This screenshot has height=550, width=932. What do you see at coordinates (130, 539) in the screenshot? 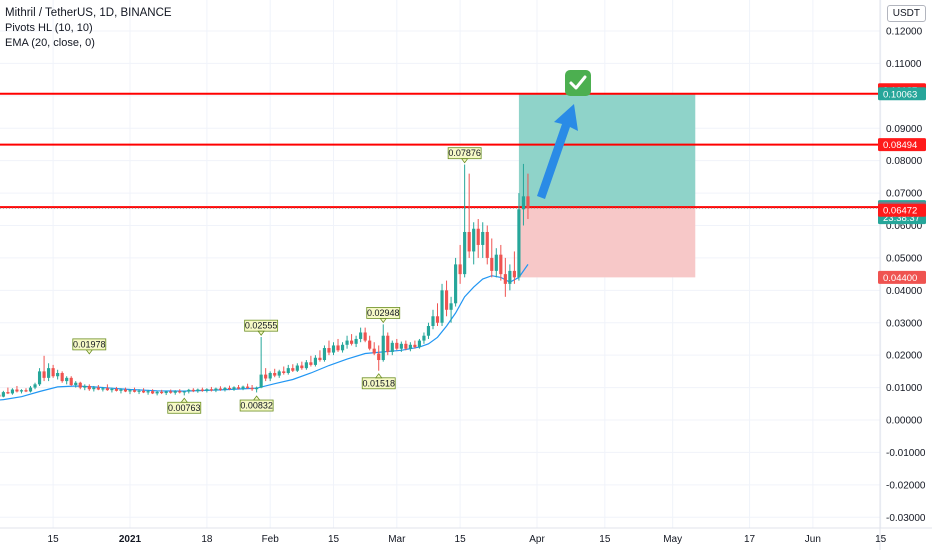
I see `x-tick-label: 2021` at bounding box center [130, 539].